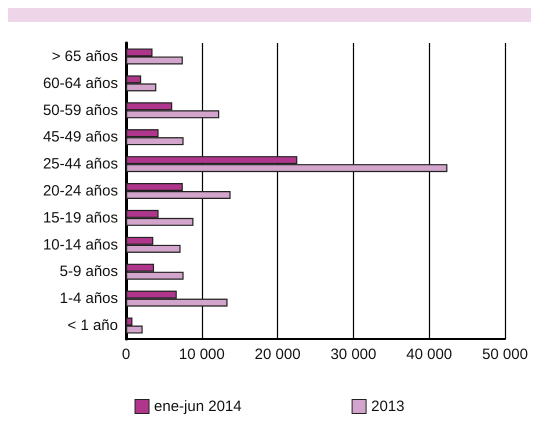  I want to click on y-tick-label: < 1 año, so click(93, 325).